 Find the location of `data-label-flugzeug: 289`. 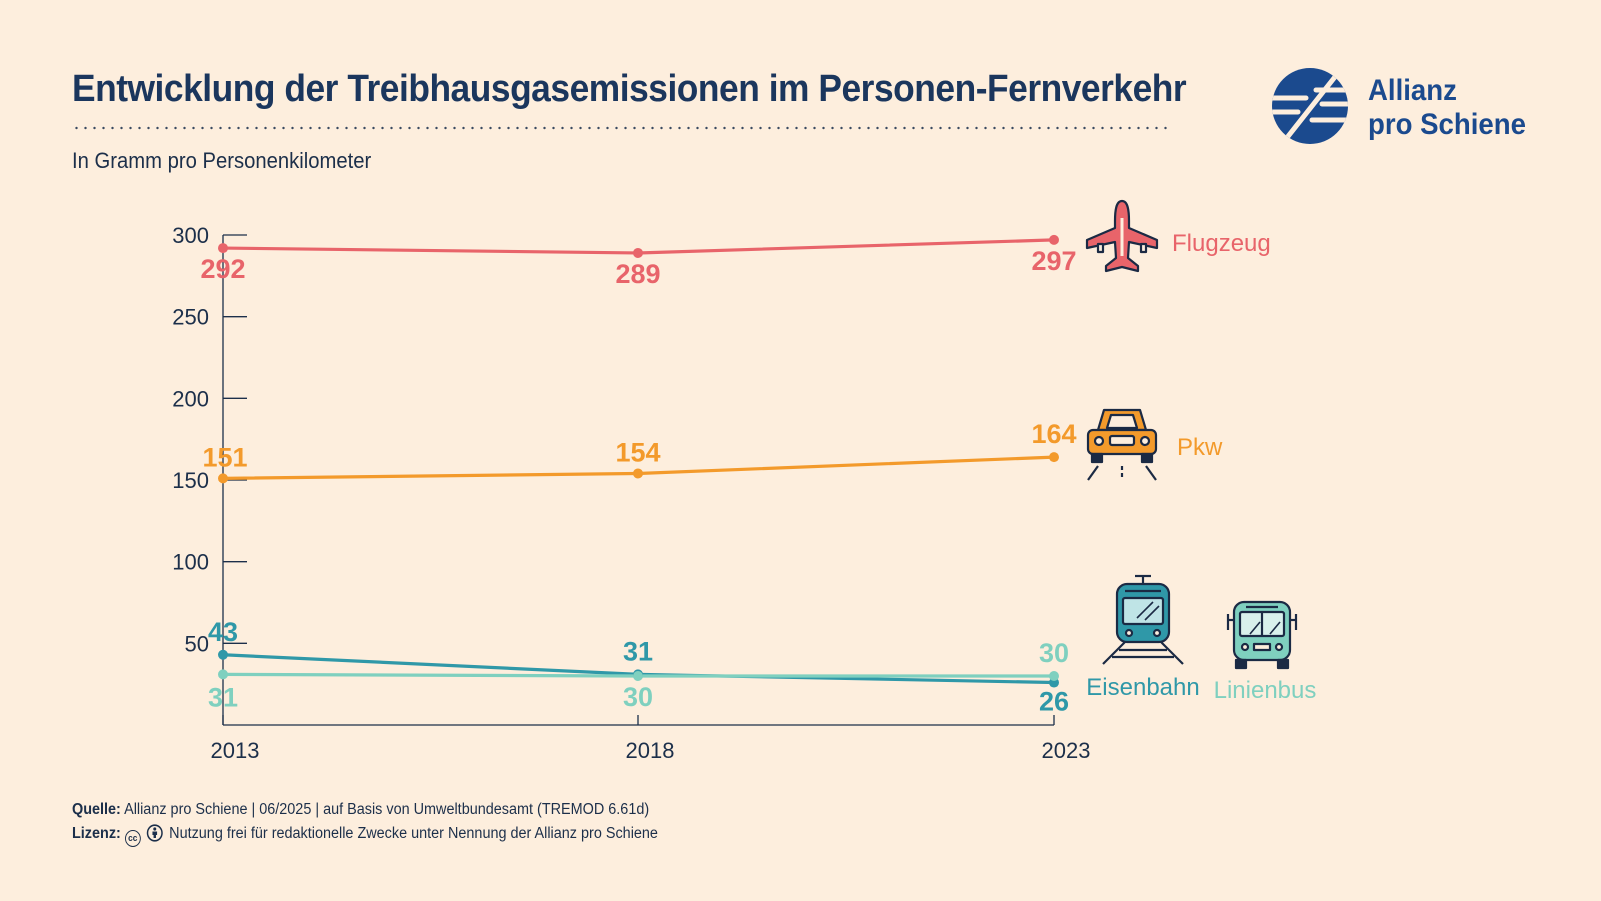

data-label-flugzeug: 289 is located at coordinates (637, 274).